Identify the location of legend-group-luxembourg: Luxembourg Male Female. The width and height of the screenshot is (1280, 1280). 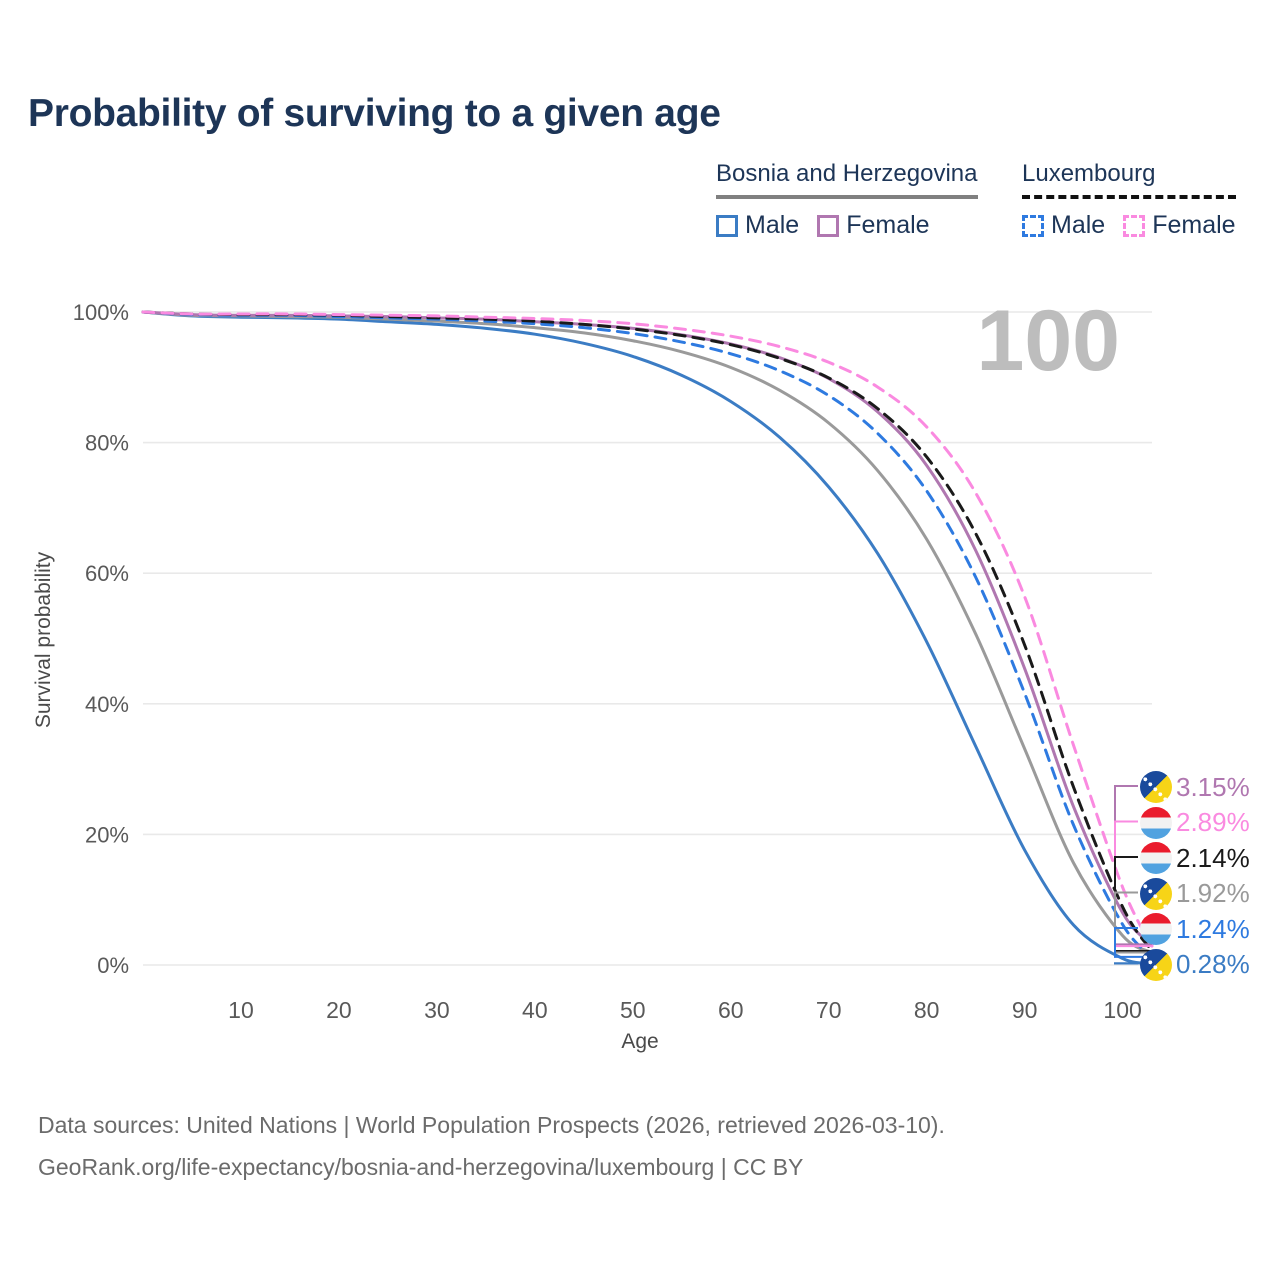
(1129, 200).